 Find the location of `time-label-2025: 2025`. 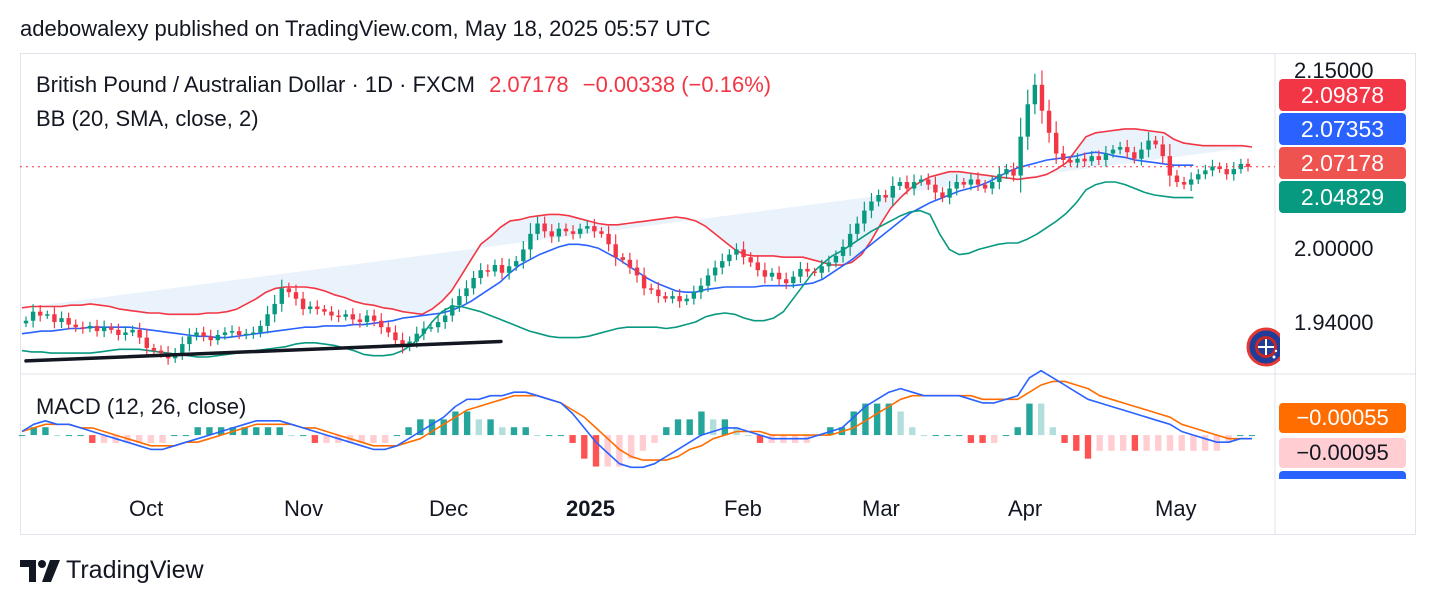

time-label-2025: 2025 is located at coordinates (590, 508).